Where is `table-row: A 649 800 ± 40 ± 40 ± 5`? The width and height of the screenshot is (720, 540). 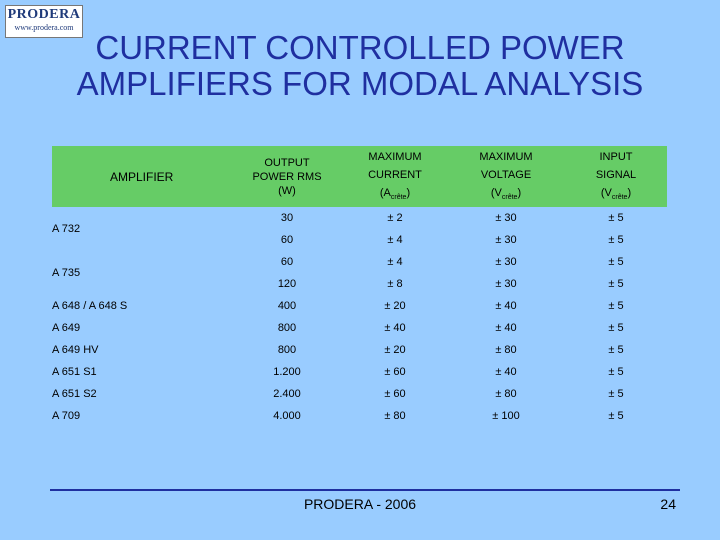 table-row: A 649 800 ± 40 ± 40 ± 5 is located at coordinates (359, 328).